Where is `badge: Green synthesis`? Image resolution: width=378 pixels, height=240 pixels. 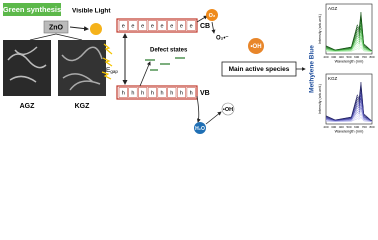 badge: Green synthesis is located at coordinates (32, 9).